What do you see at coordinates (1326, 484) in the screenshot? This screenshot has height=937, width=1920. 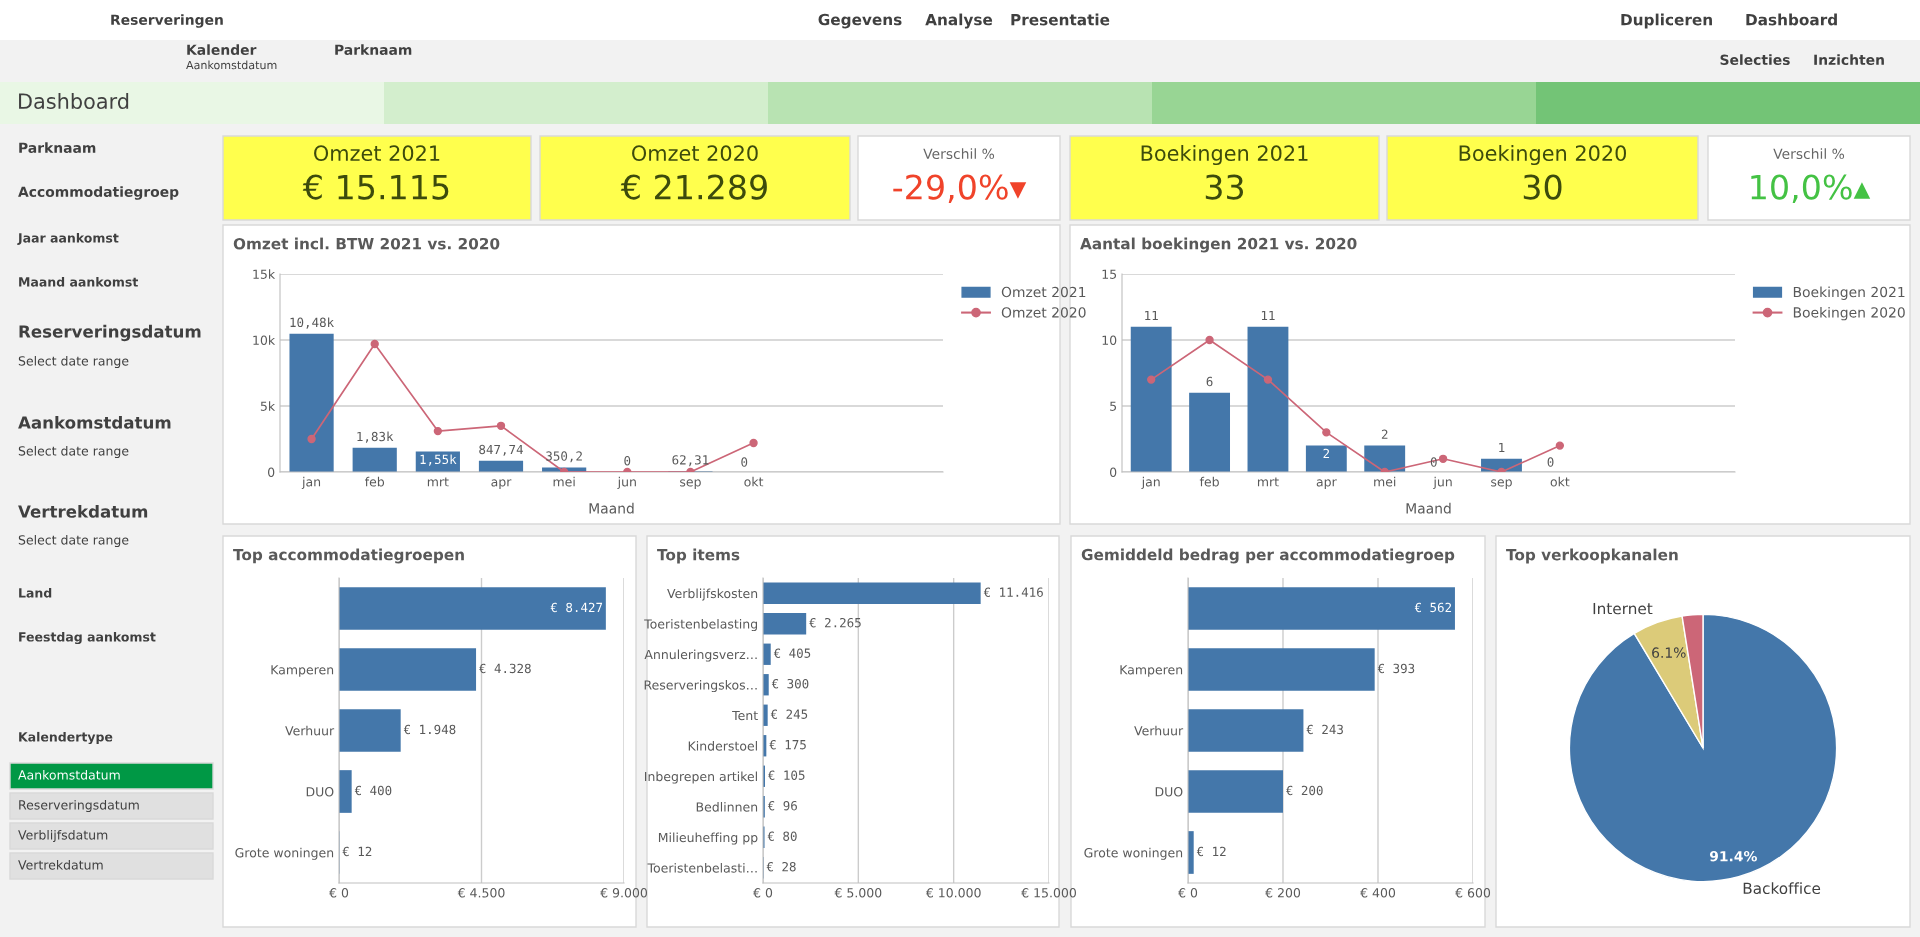 I see `x-tick-label: apr` at bounding box center [1326, 484].